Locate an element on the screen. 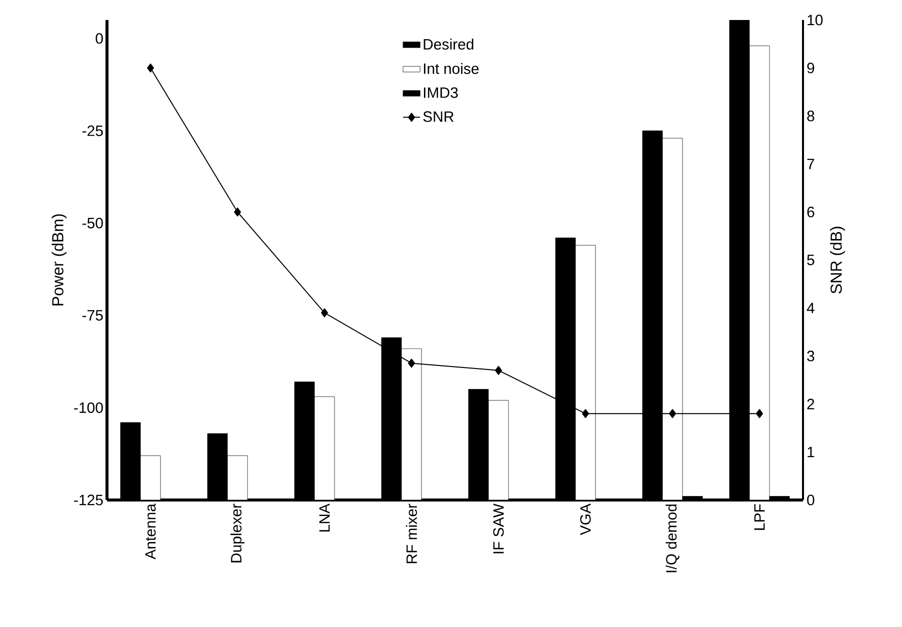 Image resolution: width=902 pixels, height=627 pixels. x-tick-label: Duplexer is located at coordinates (237, 533).